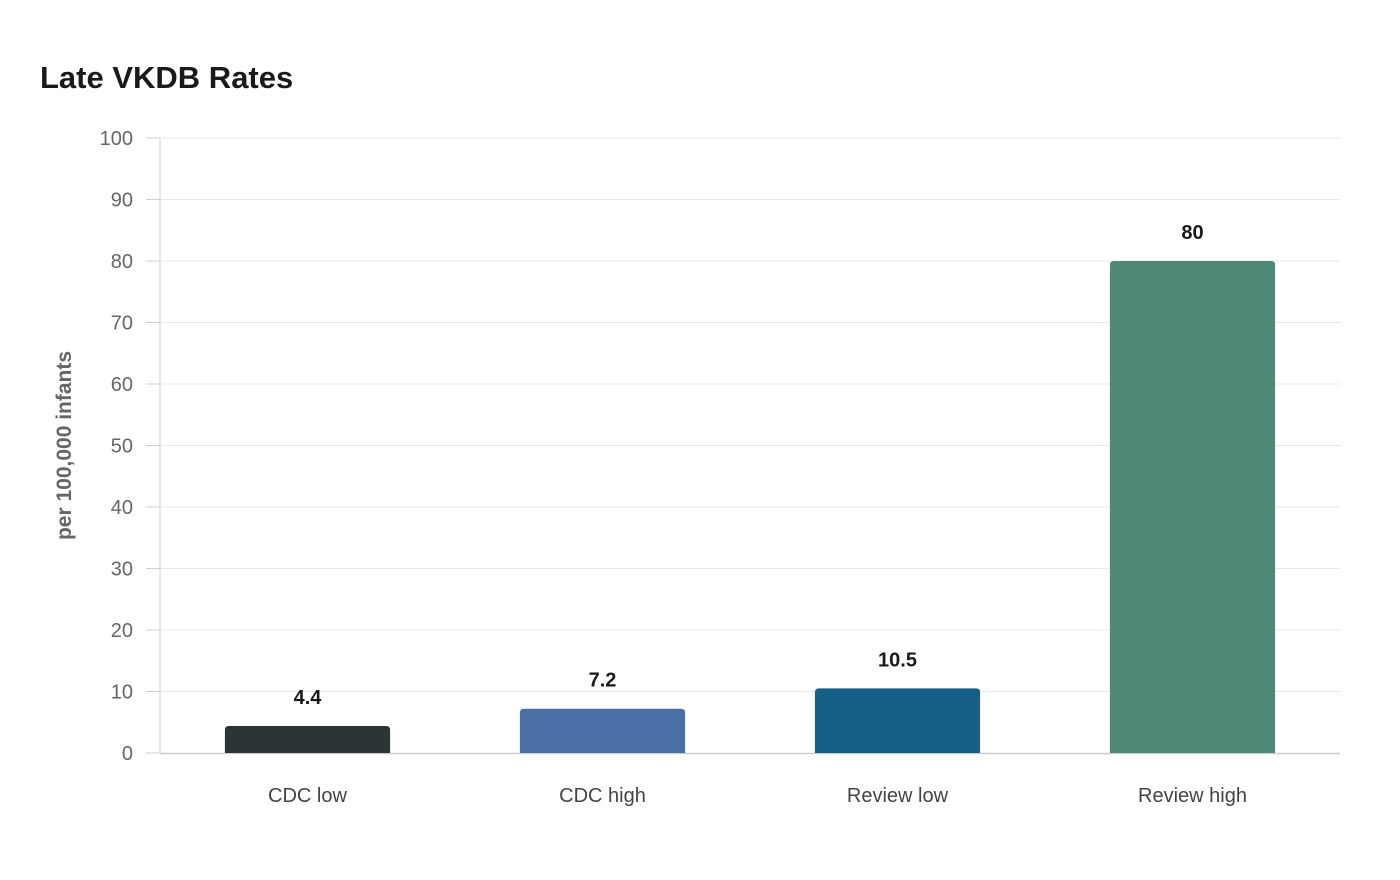 Image resolution: width=1400 pixels, height=880 pixels. I want to click on data-label: 7.2, so click(603, 681).